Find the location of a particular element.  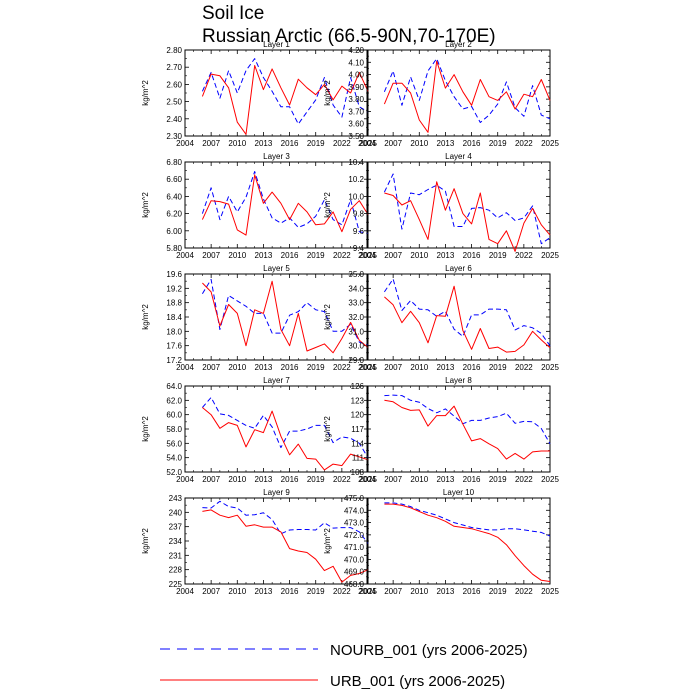

y-tick-label: 34.0 is located at coordinates (356, 288).